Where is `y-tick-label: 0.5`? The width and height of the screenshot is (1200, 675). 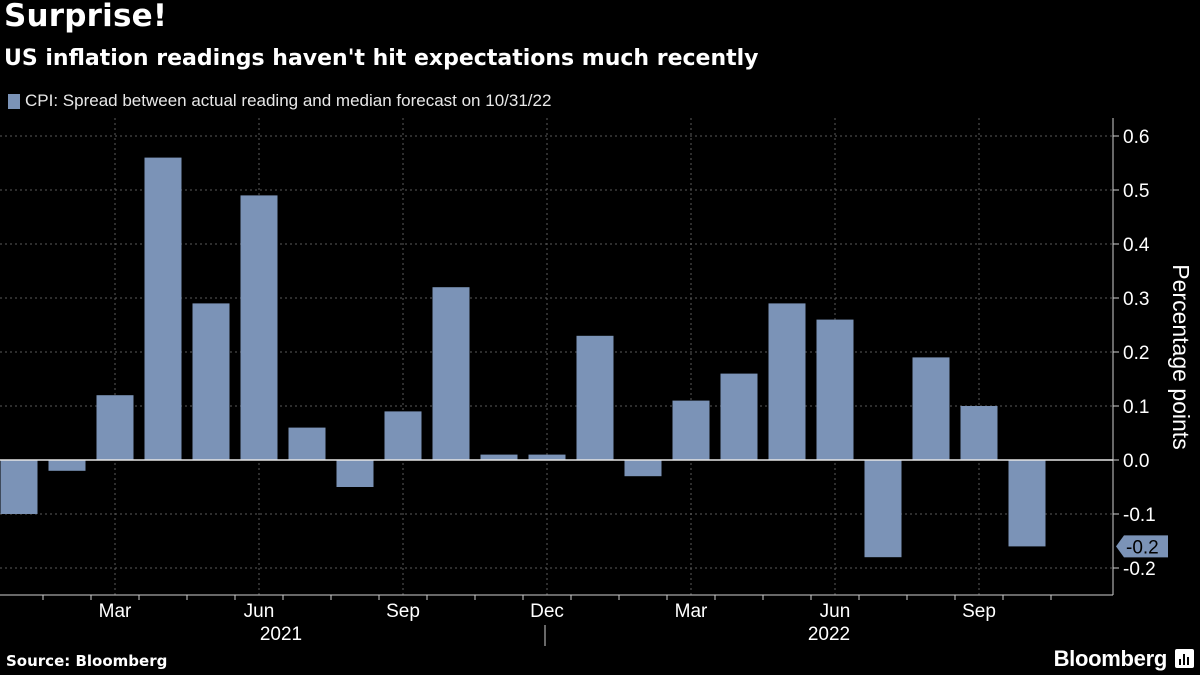
y-tick-label: 0.5 is located at coordinates (1136, 191).